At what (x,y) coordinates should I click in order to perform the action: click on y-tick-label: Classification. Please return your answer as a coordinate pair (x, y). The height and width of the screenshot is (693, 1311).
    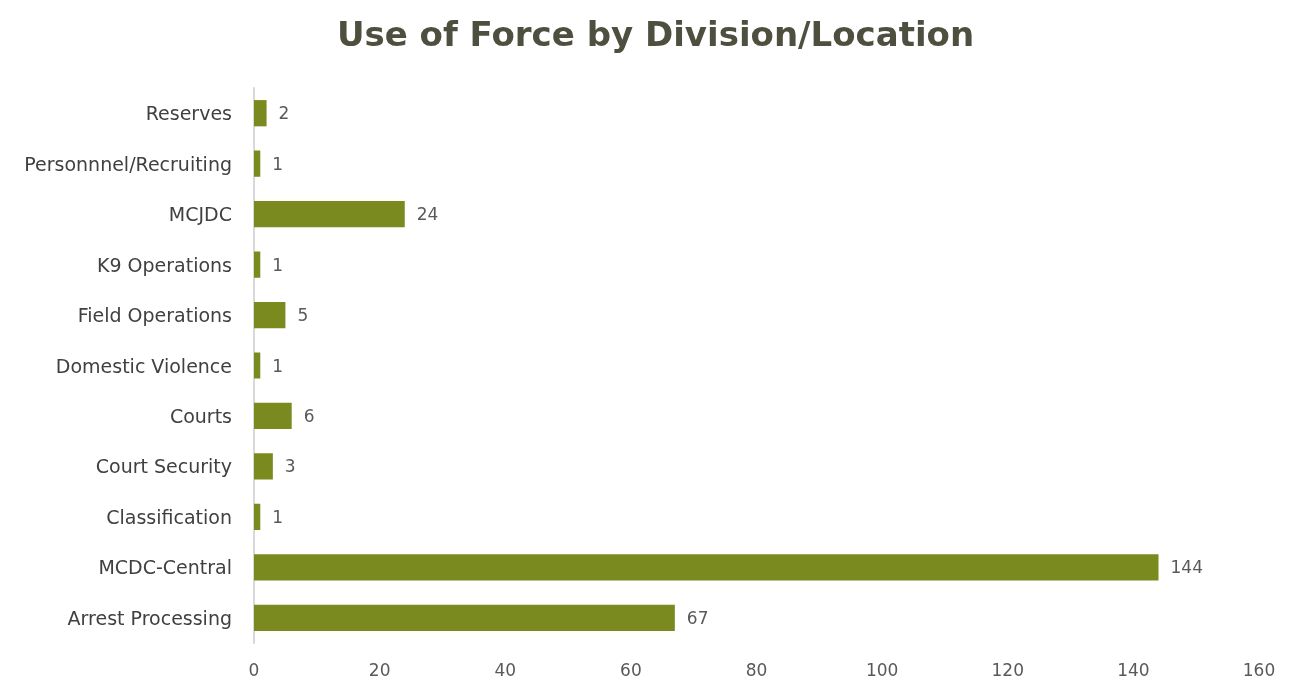
    Looking at the image, I should click on (169, 516).